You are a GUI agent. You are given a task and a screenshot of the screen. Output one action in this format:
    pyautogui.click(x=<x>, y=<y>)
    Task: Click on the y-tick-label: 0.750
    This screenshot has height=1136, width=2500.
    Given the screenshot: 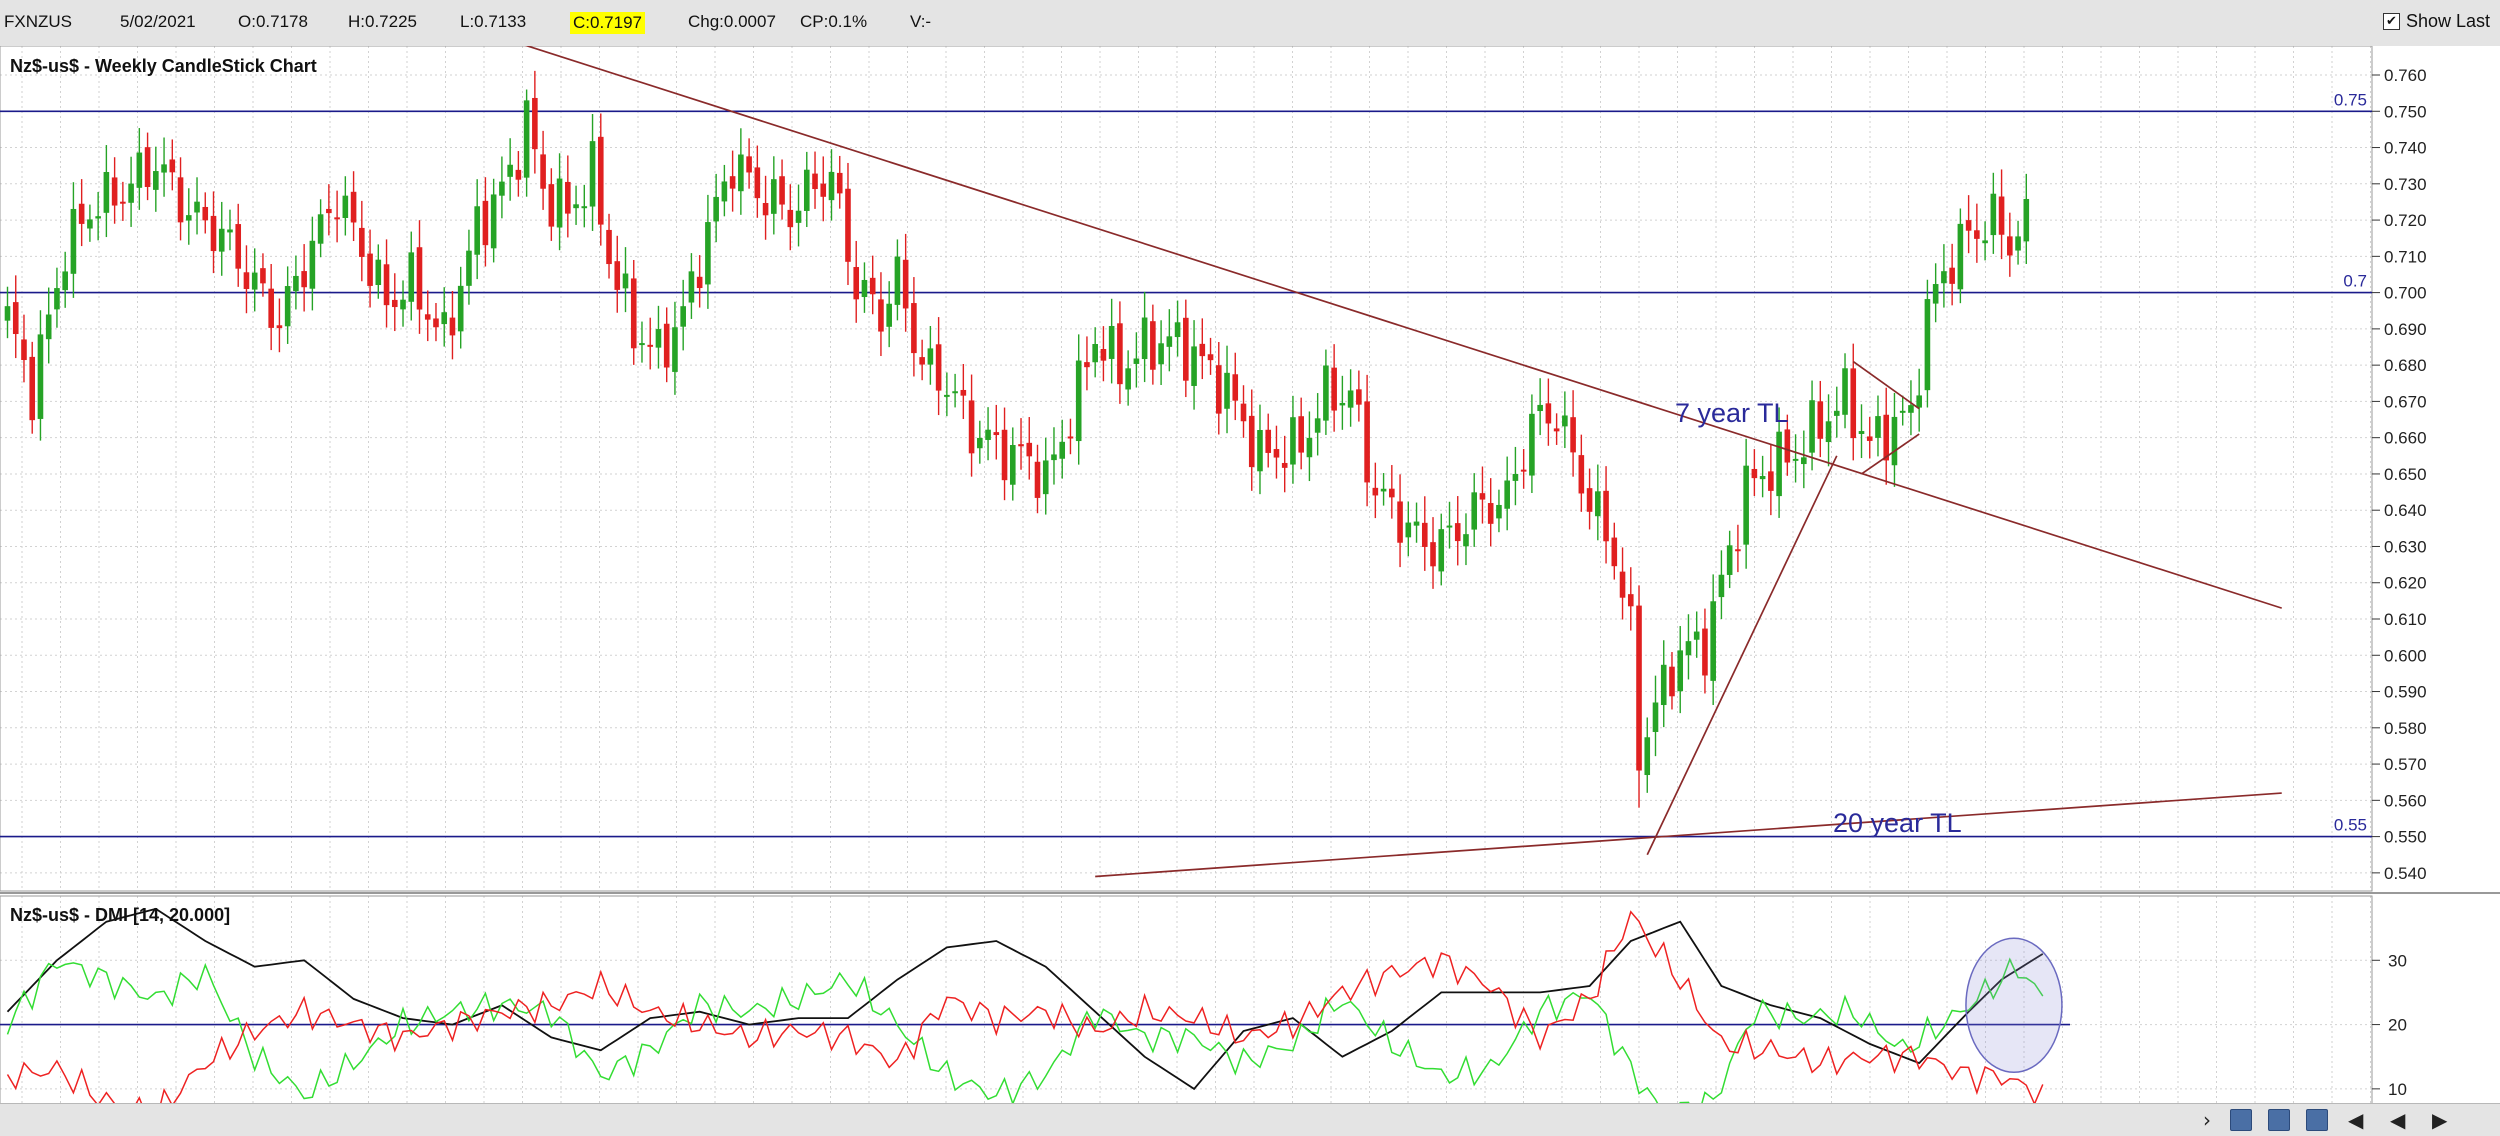 What is the action you would take?
    pyautogui.click(x=2405, y=111)
    